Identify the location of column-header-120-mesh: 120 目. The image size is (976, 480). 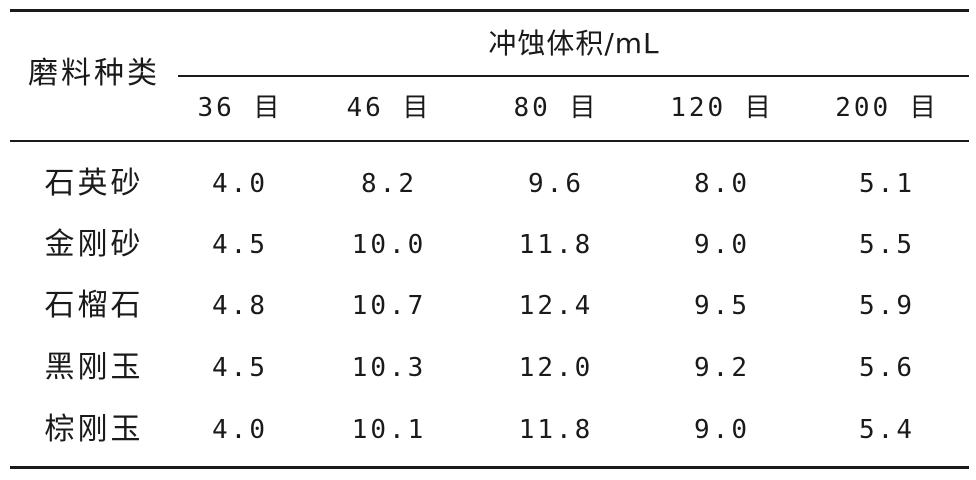
(722, 108).